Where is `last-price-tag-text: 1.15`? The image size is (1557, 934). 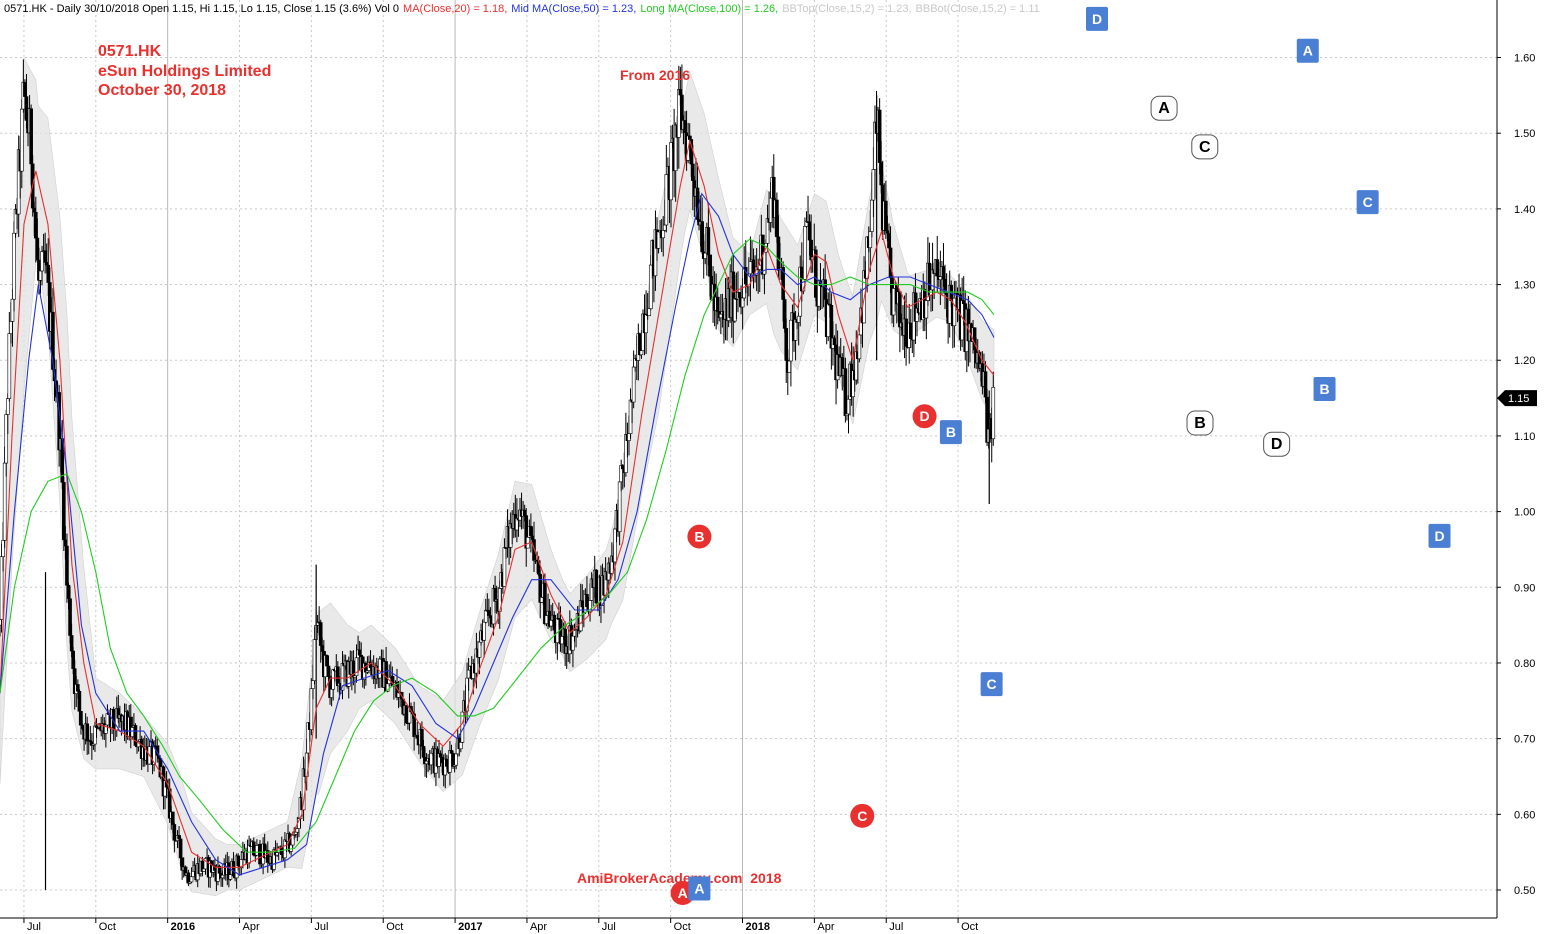
last-price-tag-text: 1.15 is located at coordinates (1518, 399).